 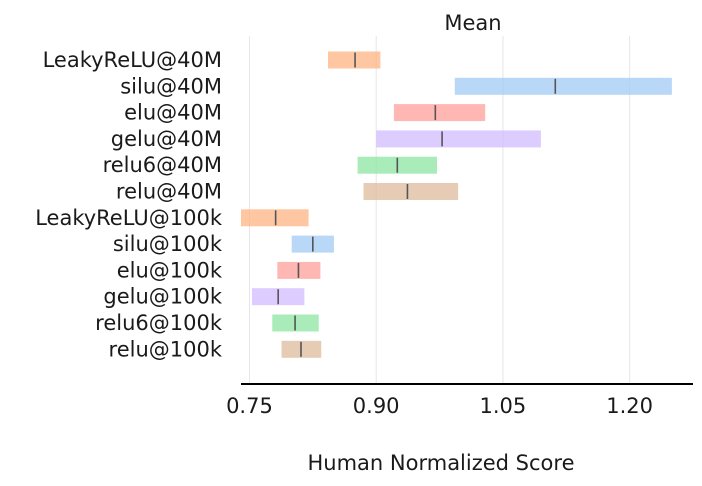 What do you see at coordinates (166, 349) in the screenshot?
I see `y-tick-label: relu@100k` at bounding box center [166, 349].